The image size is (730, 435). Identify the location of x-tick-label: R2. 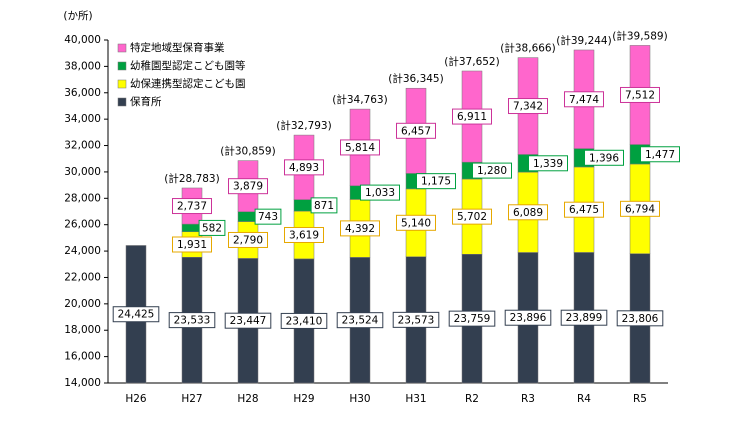
(472, 399).